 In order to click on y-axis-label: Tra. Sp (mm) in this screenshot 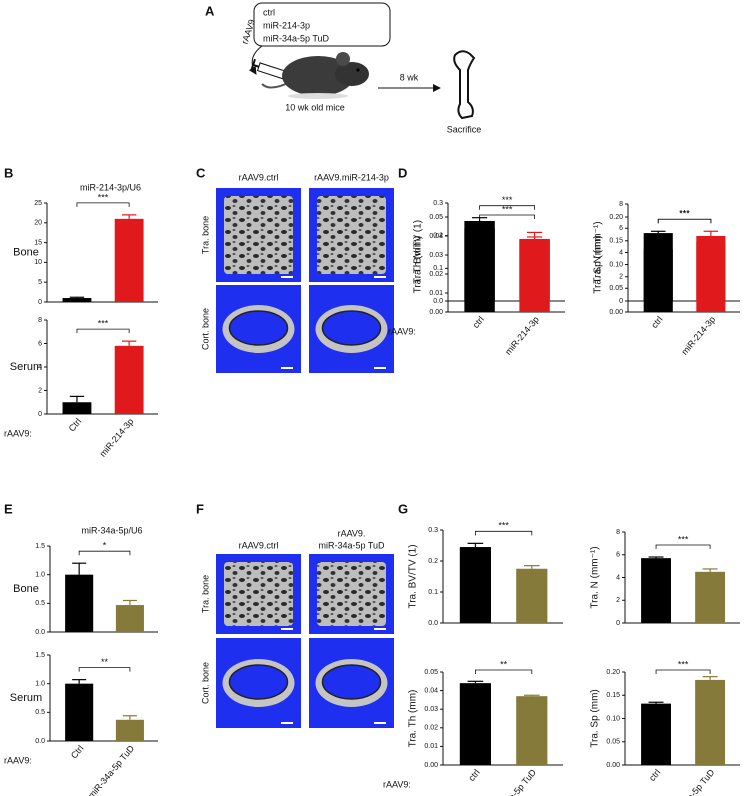, I will do `click(595, 718)`.